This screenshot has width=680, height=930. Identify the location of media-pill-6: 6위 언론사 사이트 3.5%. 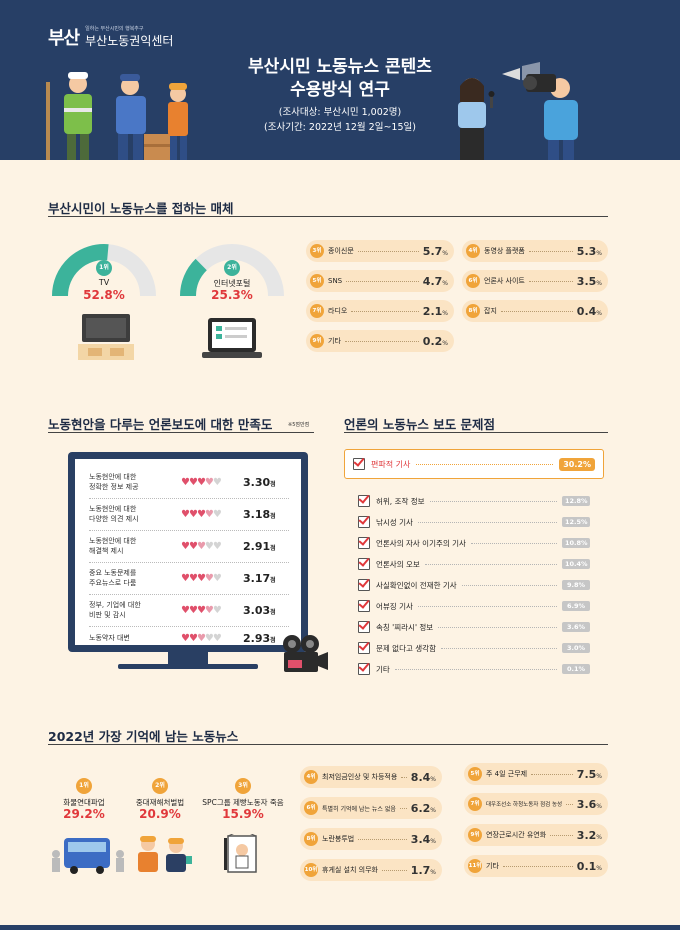
(535, 281).